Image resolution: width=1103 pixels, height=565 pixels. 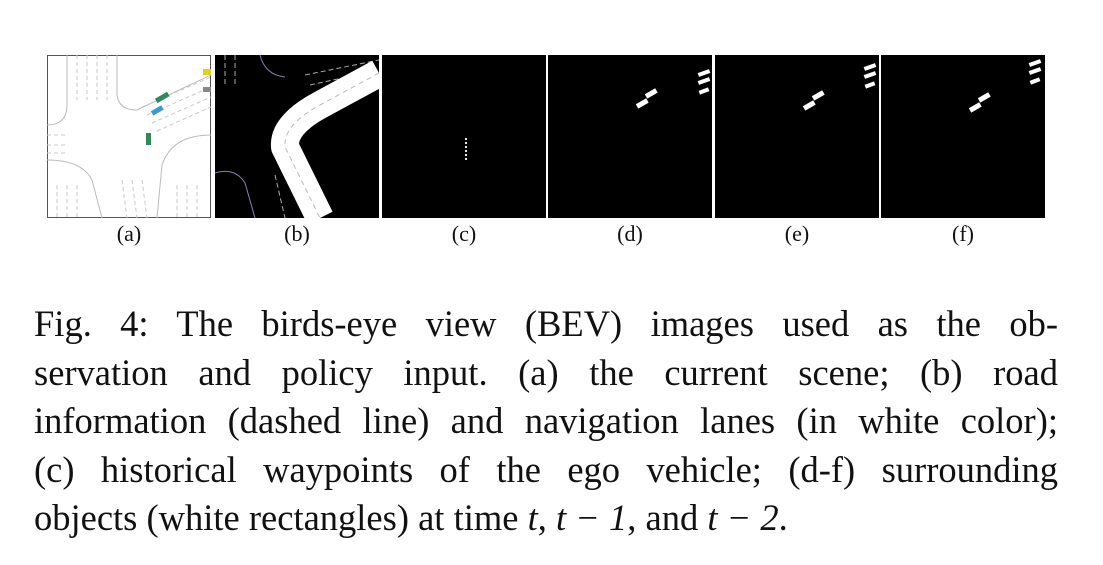 I want to click on caption-sep-2: , and, so click(x=667, y=517).